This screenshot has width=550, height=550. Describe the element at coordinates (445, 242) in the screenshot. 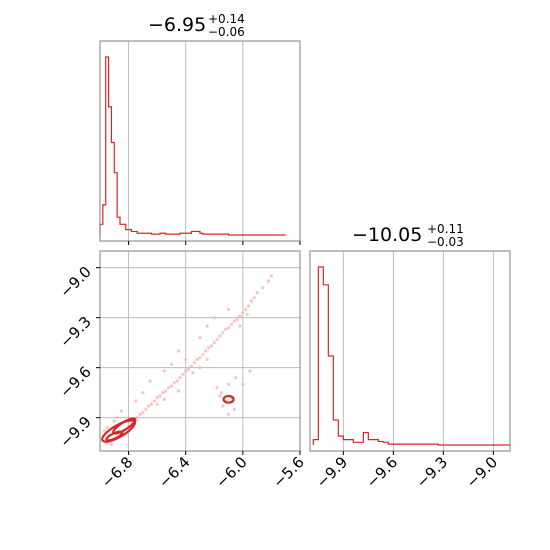

I see `param2-title-lower: −0.03` at that location.